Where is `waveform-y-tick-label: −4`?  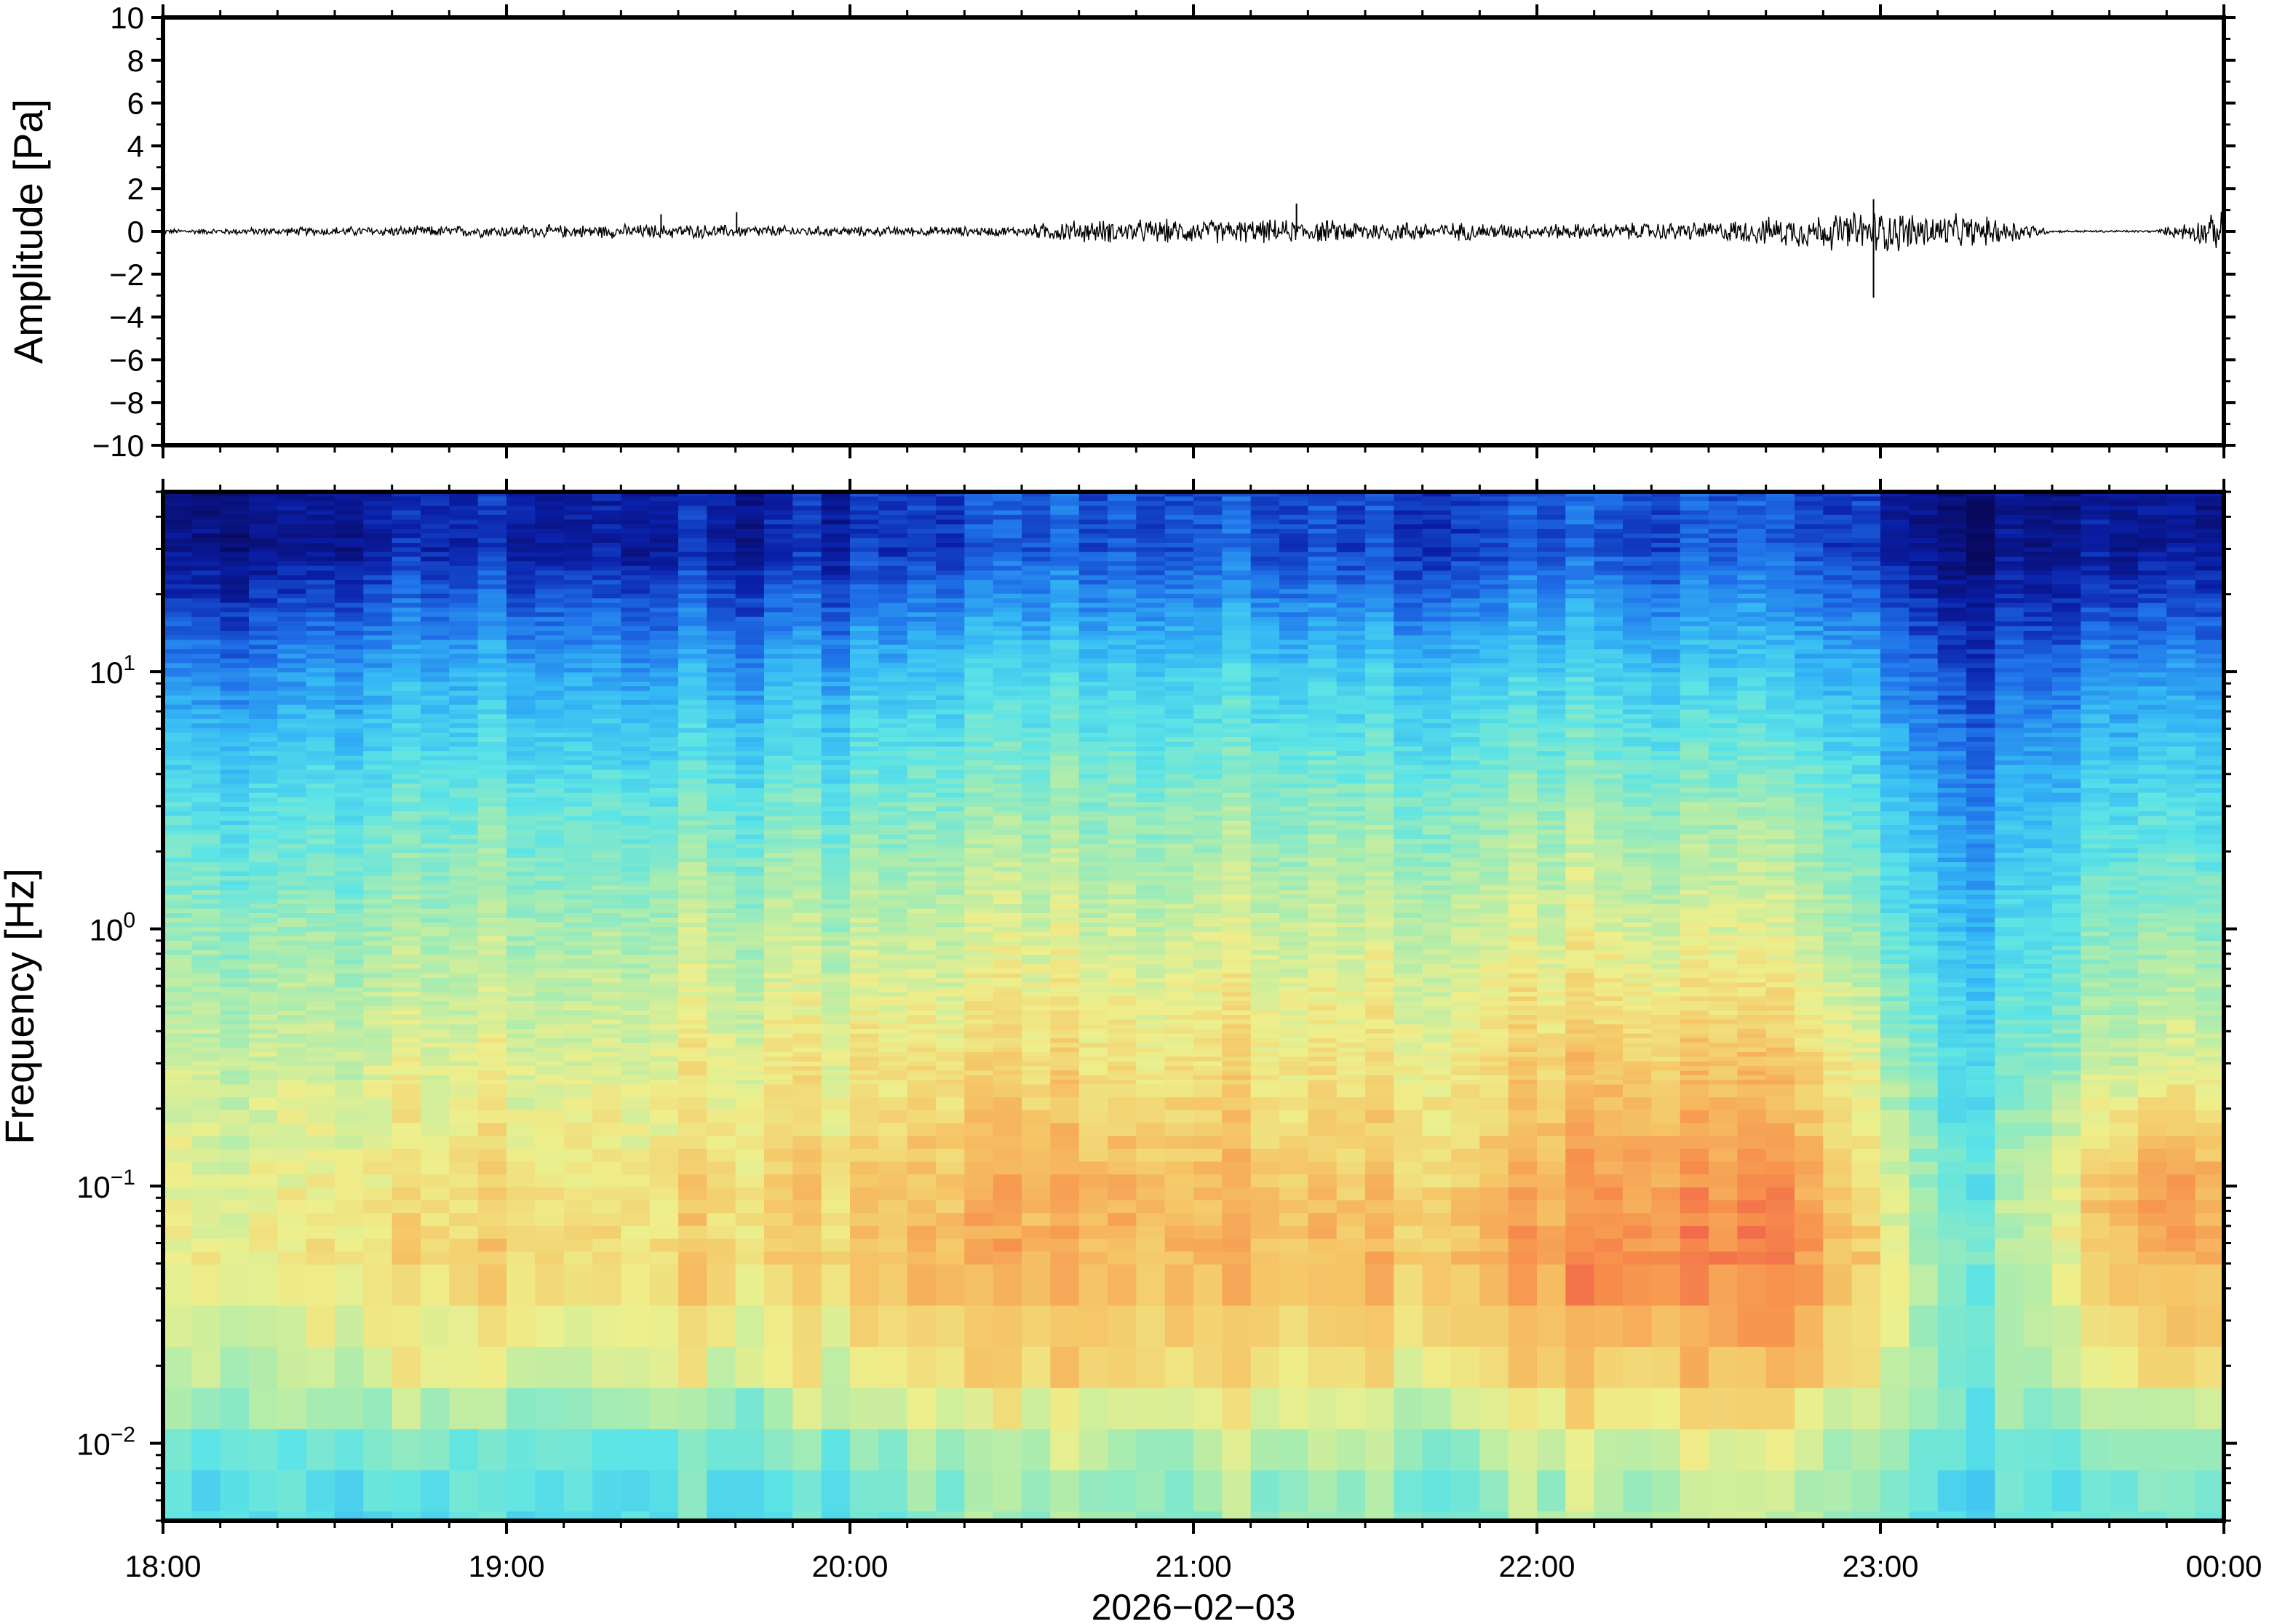
waveform-y-tick-label: −4 is located at coordinates (126, 317).